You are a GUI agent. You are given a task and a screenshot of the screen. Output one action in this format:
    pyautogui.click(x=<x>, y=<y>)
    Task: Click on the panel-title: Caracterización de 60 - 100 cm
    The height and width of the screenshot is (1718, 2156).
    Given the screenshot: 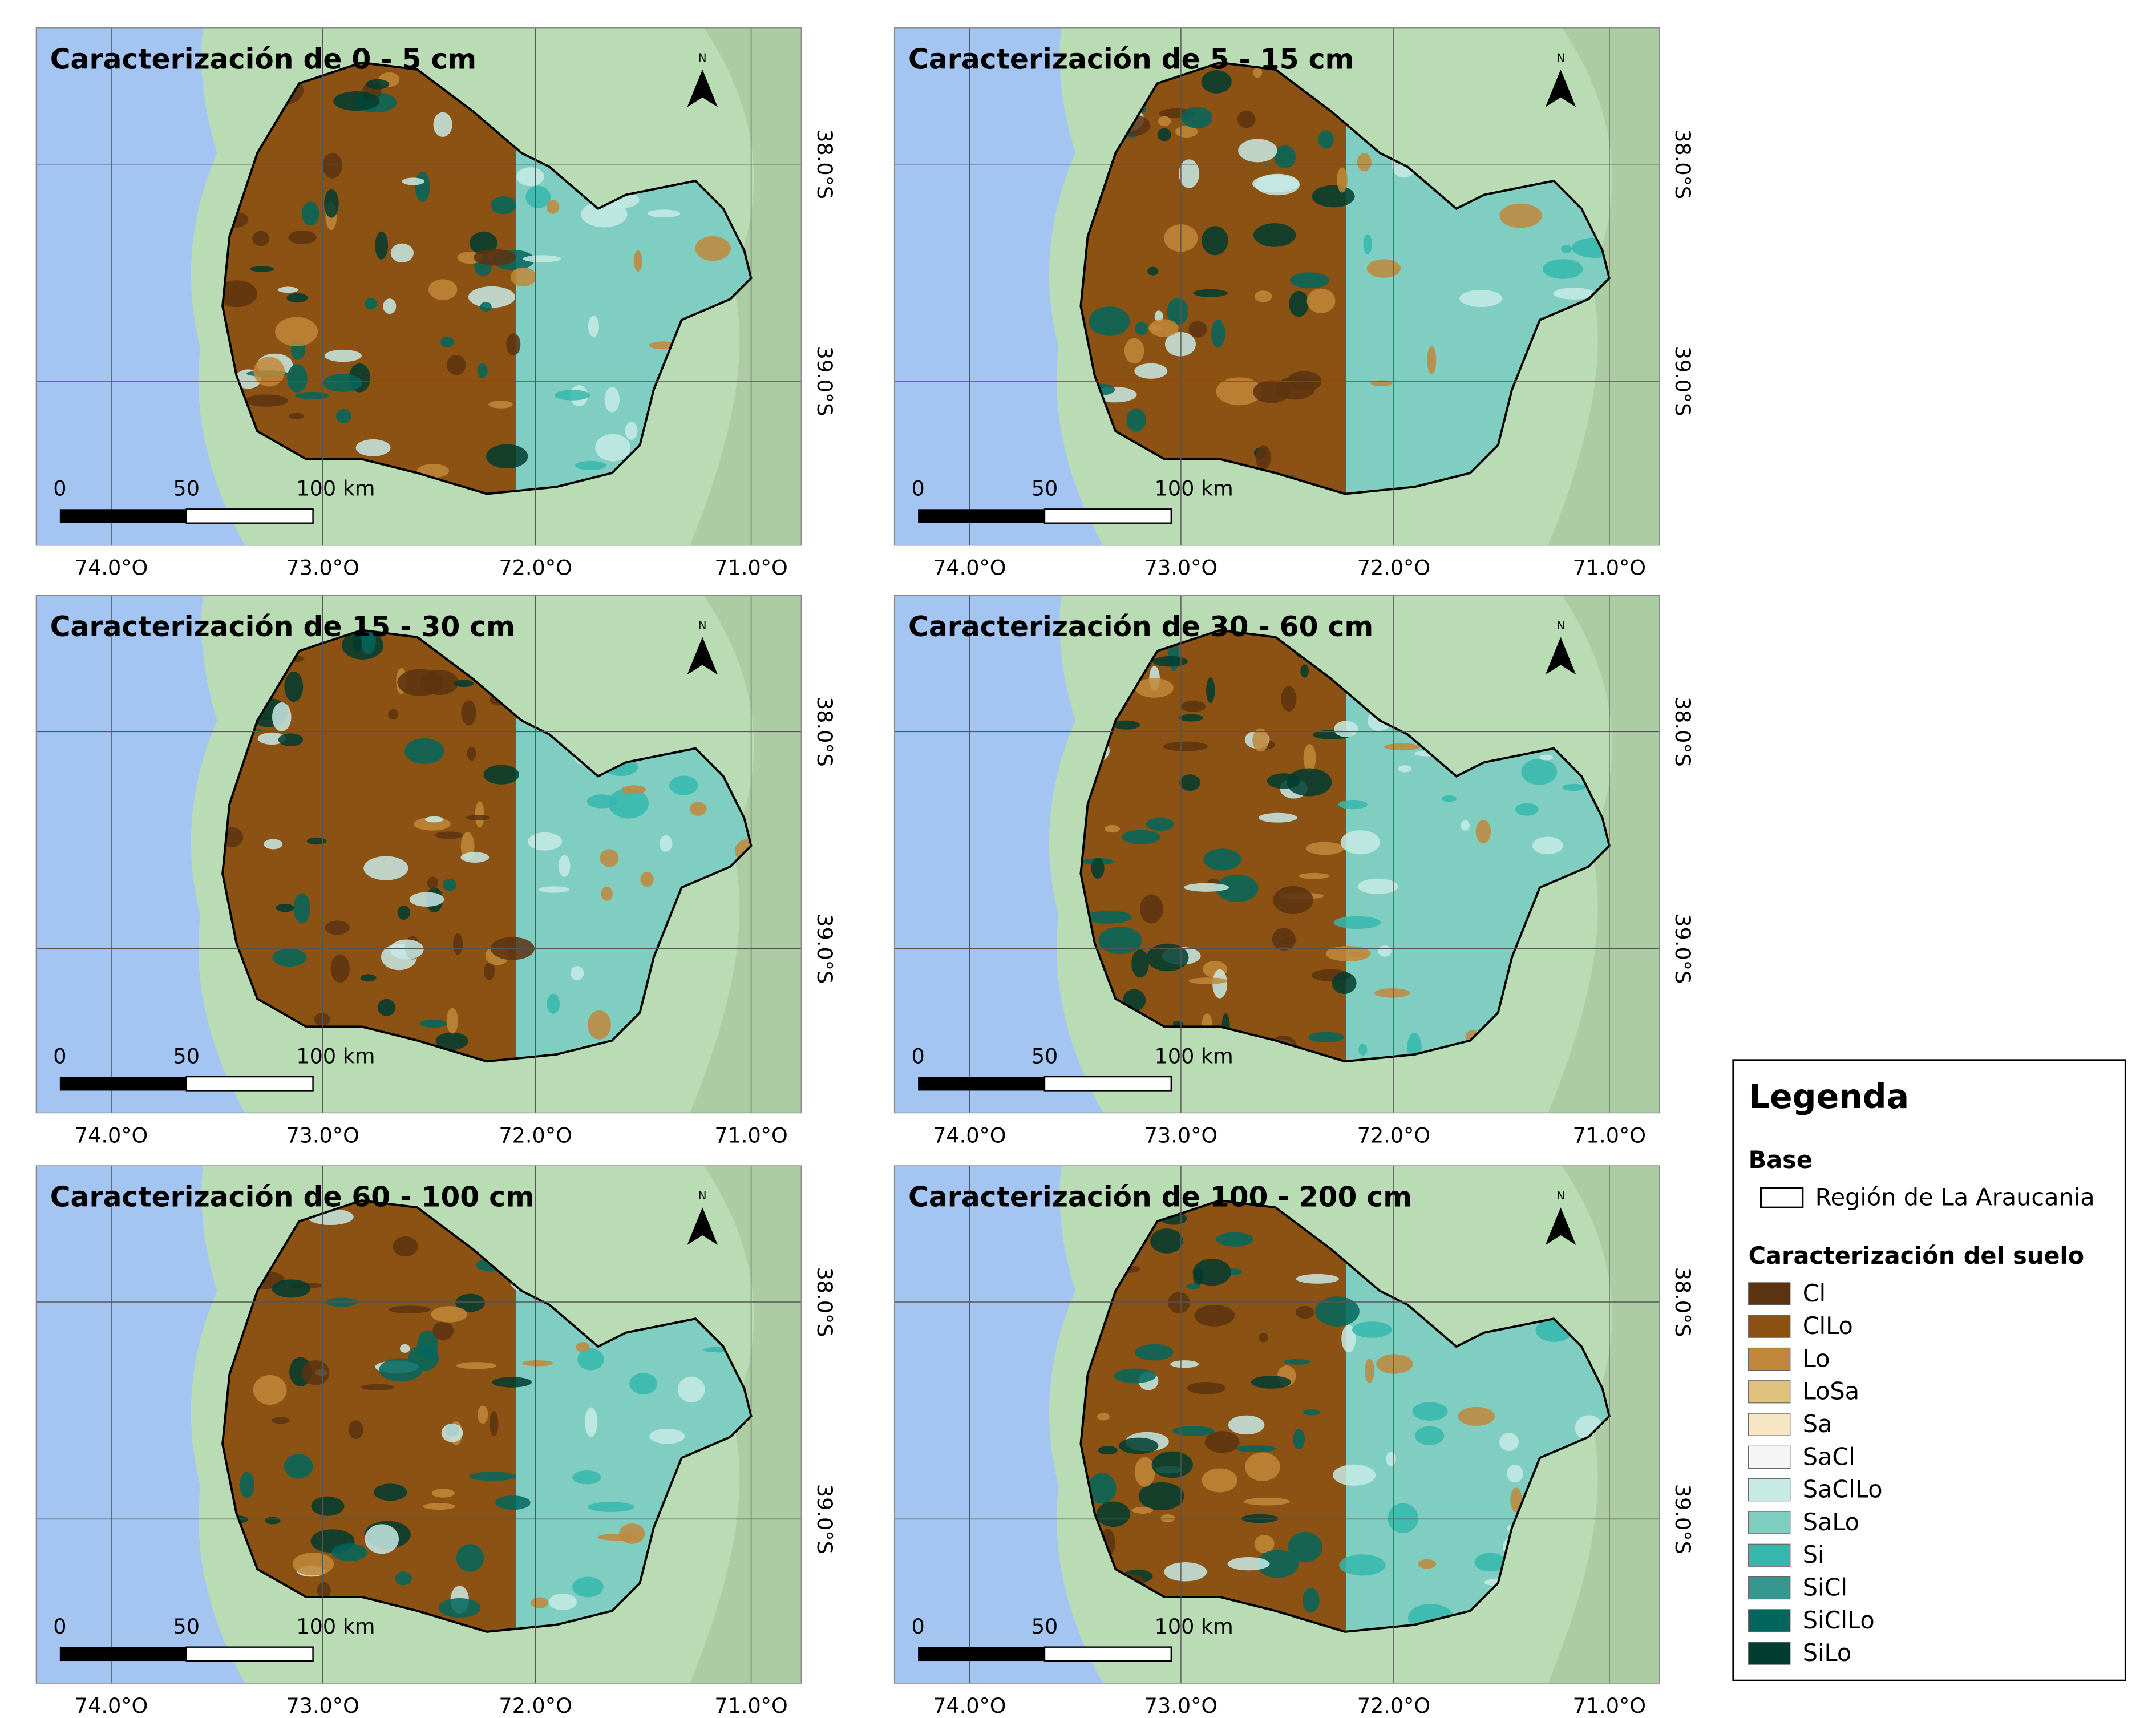 What is the action you would take?
    pyautogui.click(x=292, y=1198)
    